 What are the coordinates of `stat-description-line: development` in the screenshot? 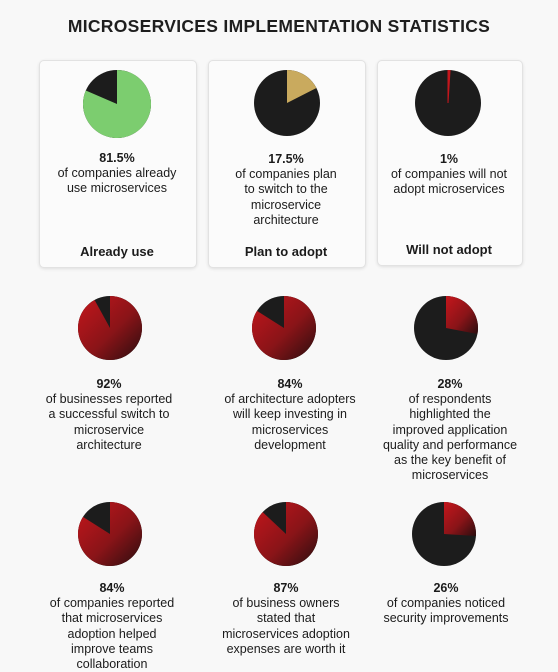 It's located at (290, 444).